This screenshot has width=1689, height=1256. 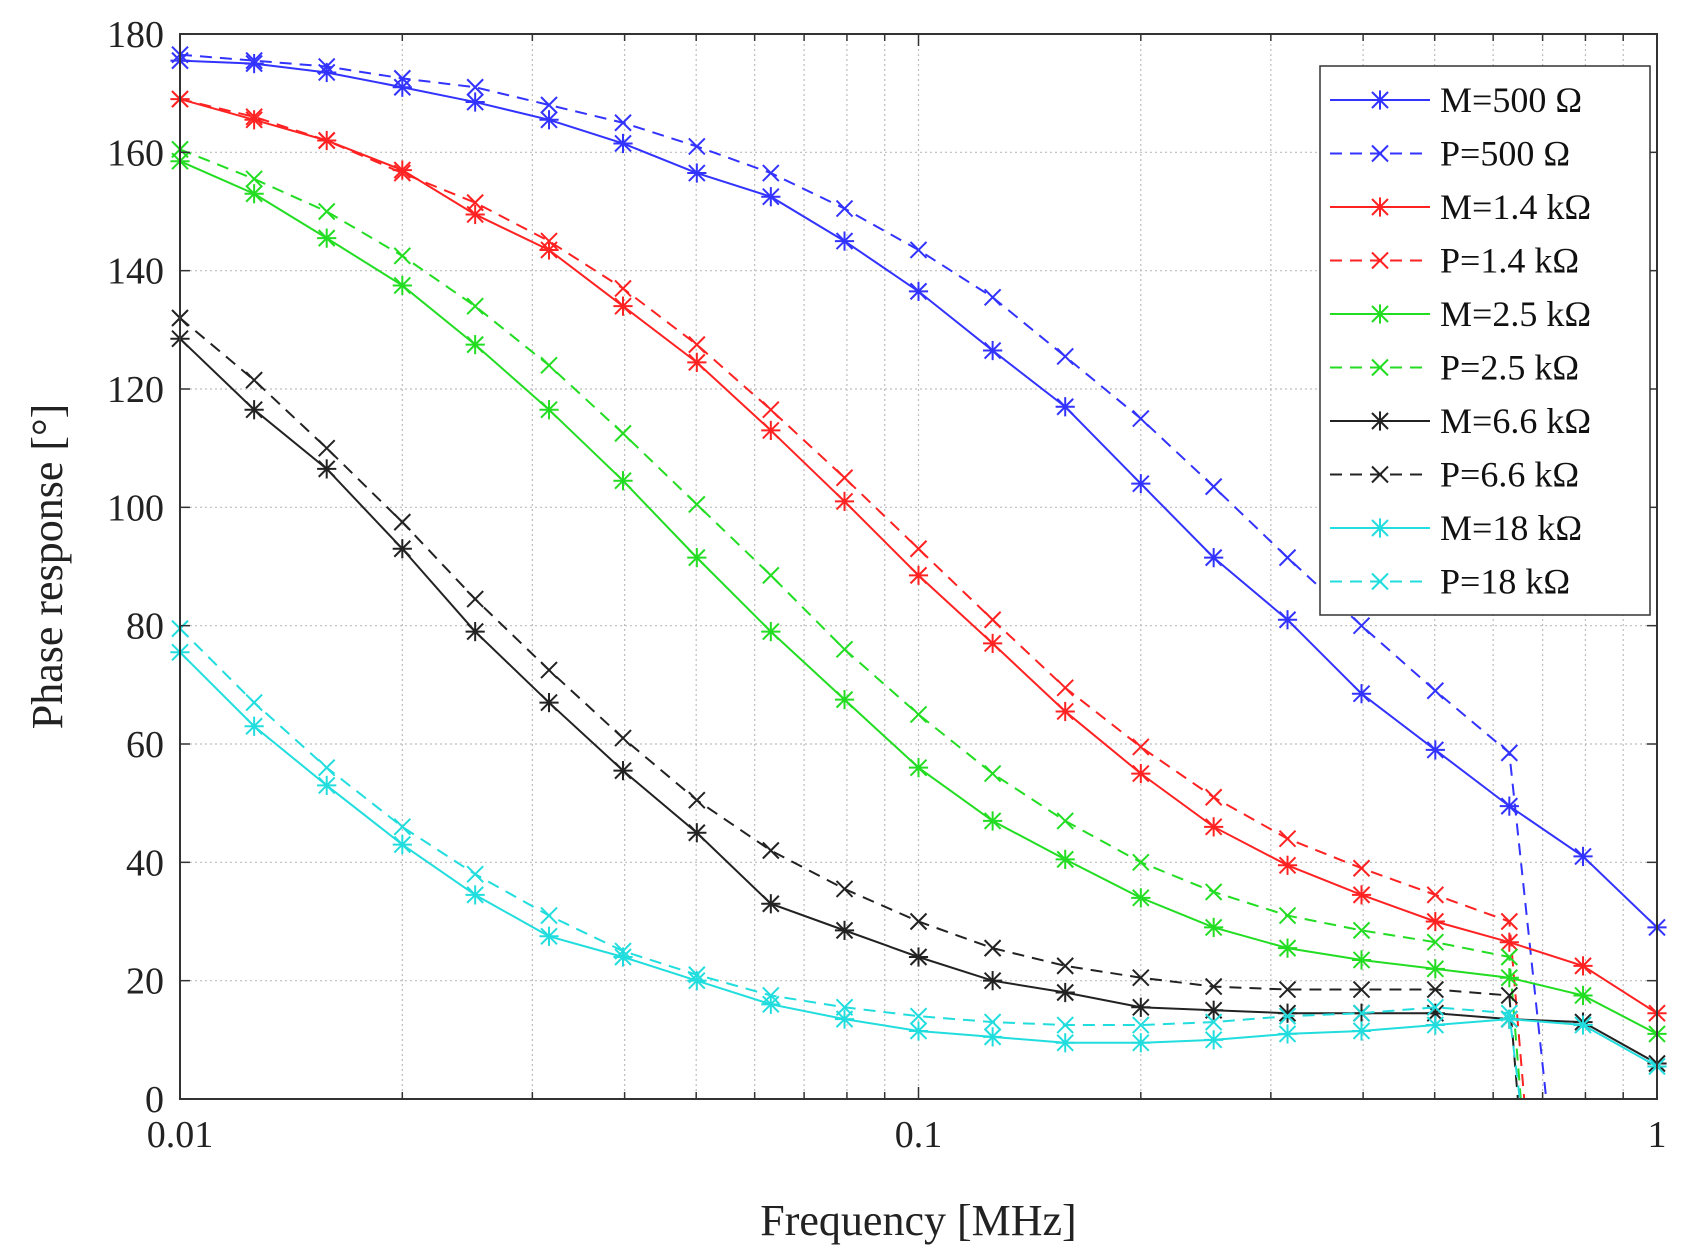 I want to click on y-tick-label: 20, so click(x=145, y=982).